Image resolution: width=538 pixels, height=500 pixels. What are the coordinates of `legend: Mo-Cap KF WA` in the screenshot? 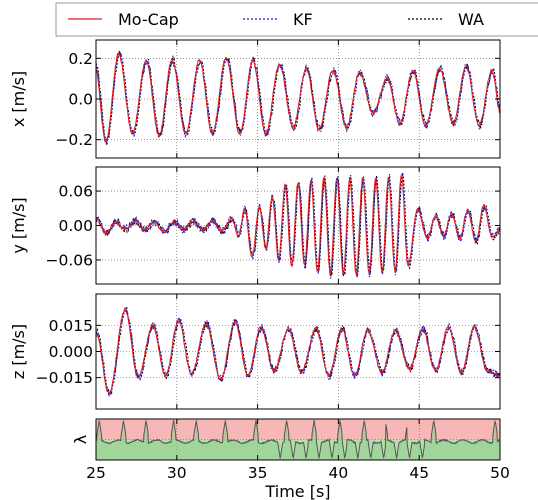 It's located at (296, 19).